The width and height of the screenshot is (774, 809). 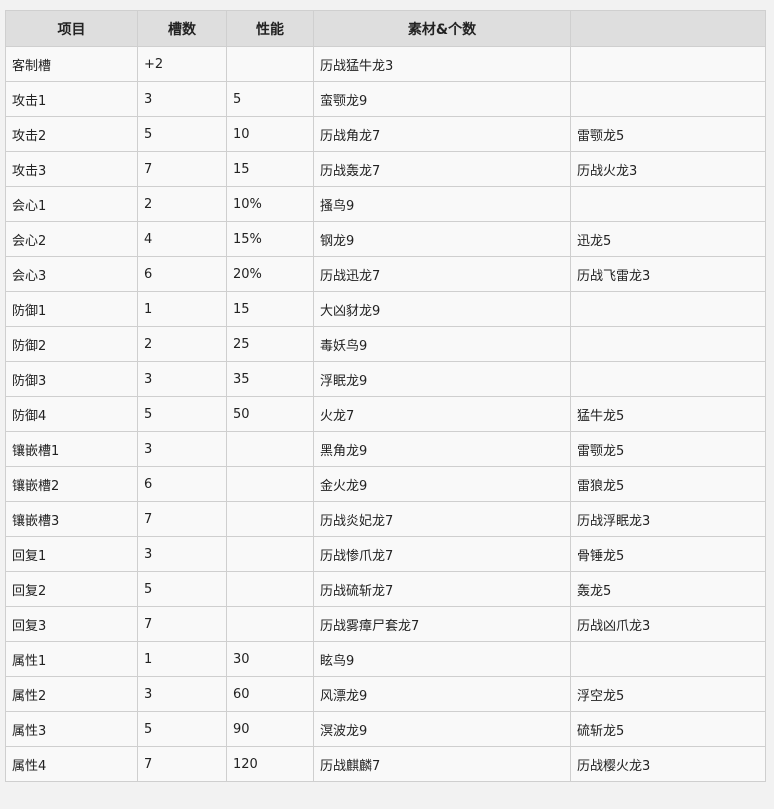 I want to click on table-row: 属性2 3 60 风漂龙9 浮空龙5, so click(x=385, y=694).